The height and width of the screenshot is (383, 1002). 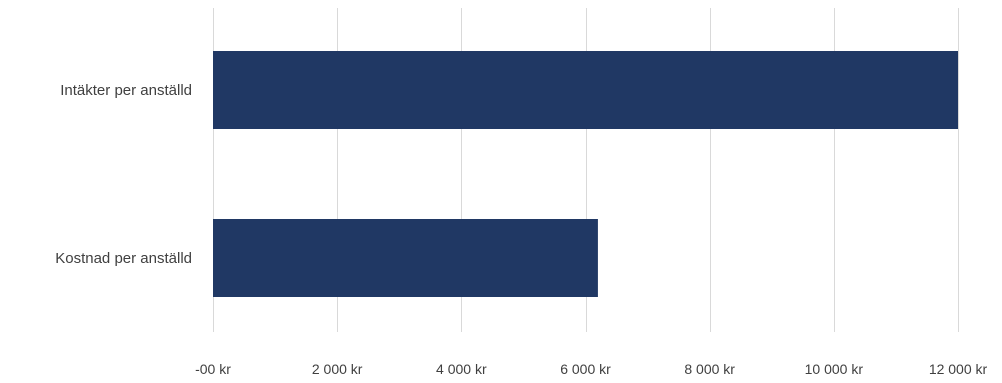 I want to click on category-label: Kostnad per anställd, so click(x=123, y=258).